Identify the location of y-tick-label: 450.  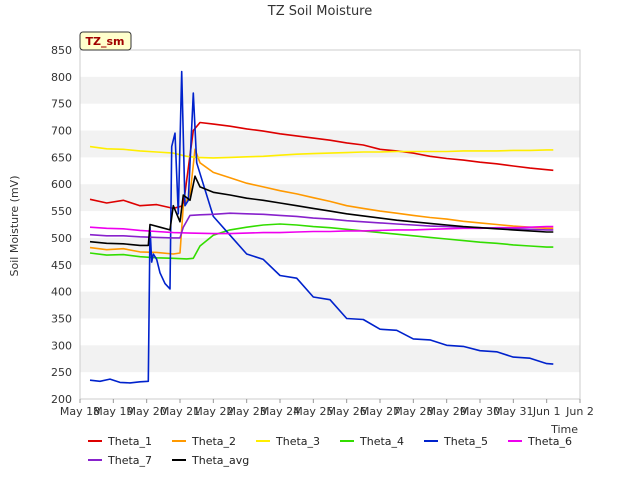
(61, 265).